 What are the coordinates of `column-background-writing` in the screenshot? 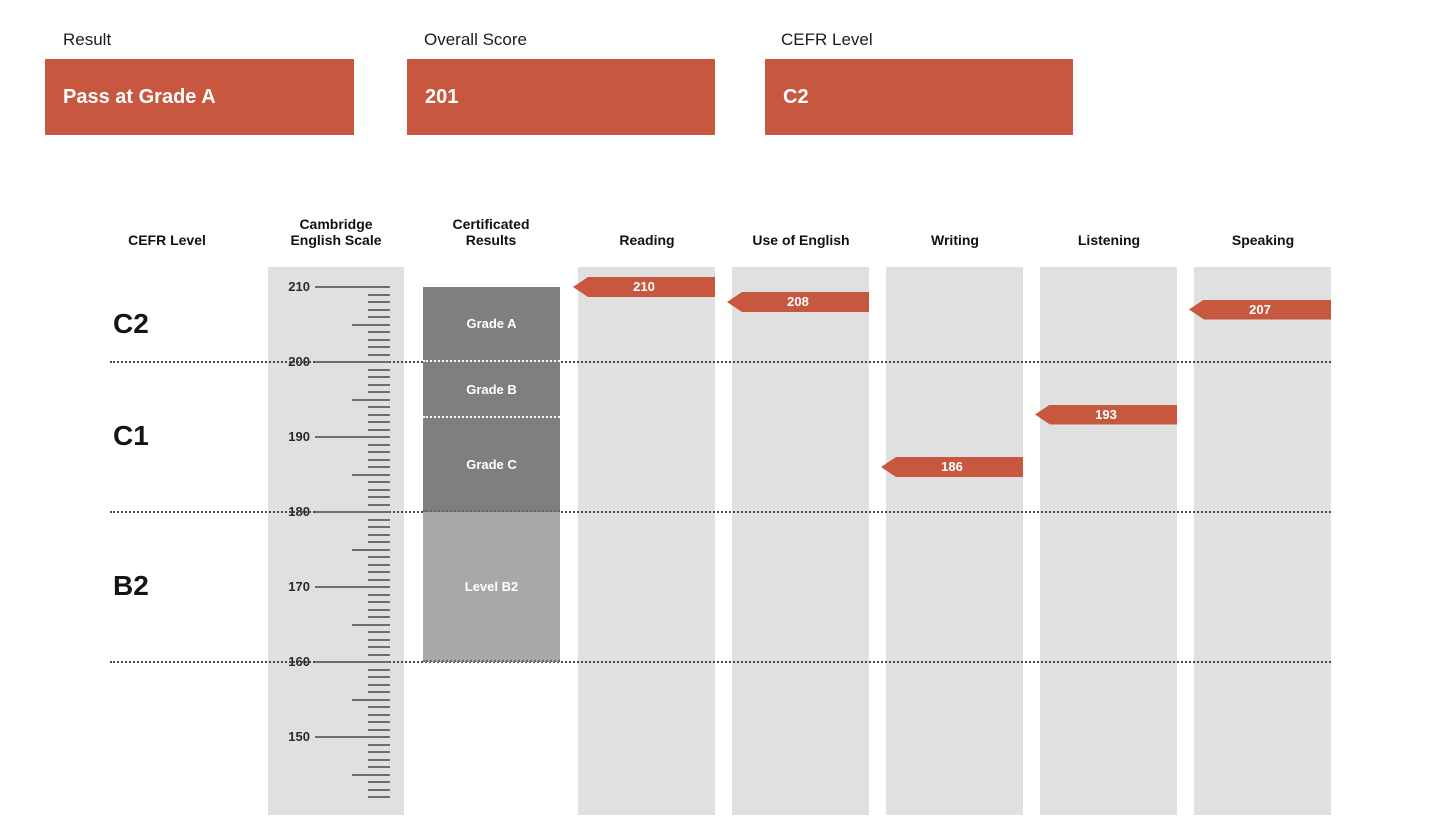 It's located at (954, 541).